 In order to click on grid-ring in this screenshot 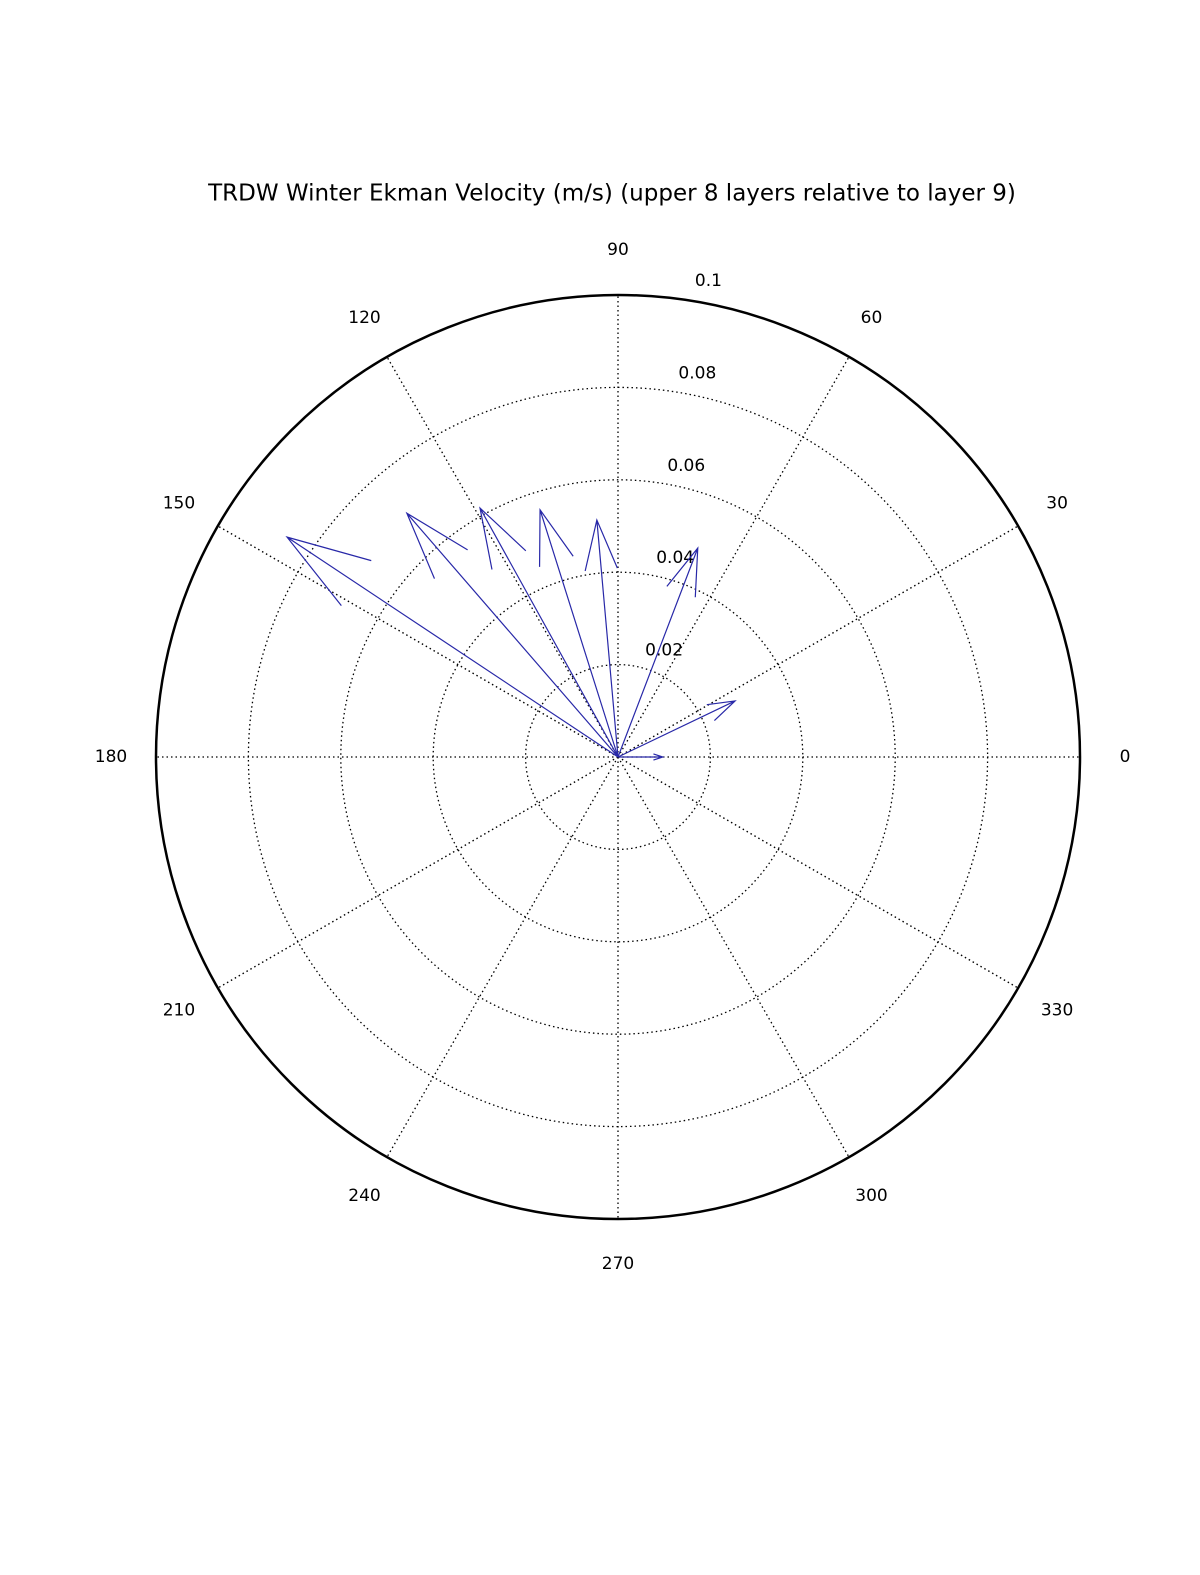, I will do `click(618, 757)`.